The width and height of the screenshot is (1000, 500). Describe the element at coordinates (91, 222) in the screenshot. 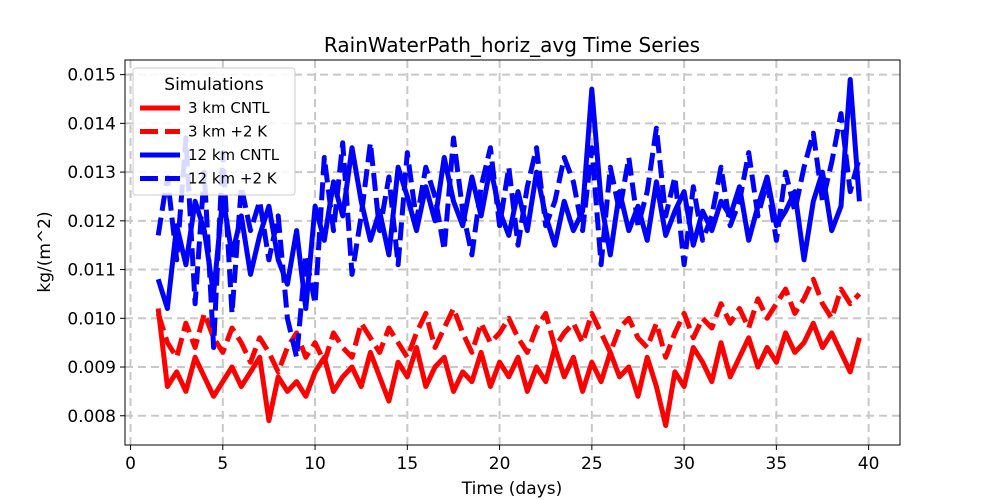

I see `y-tick-label: 0.012` at that location.